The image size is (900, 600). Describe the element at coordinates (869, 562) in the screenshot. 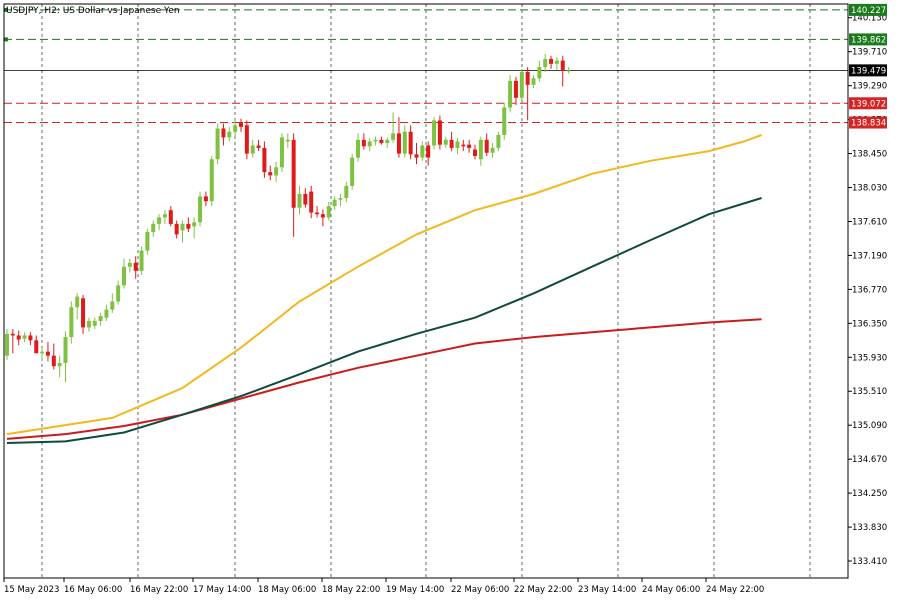

I see `y-tick-label: 133.410` at that location.